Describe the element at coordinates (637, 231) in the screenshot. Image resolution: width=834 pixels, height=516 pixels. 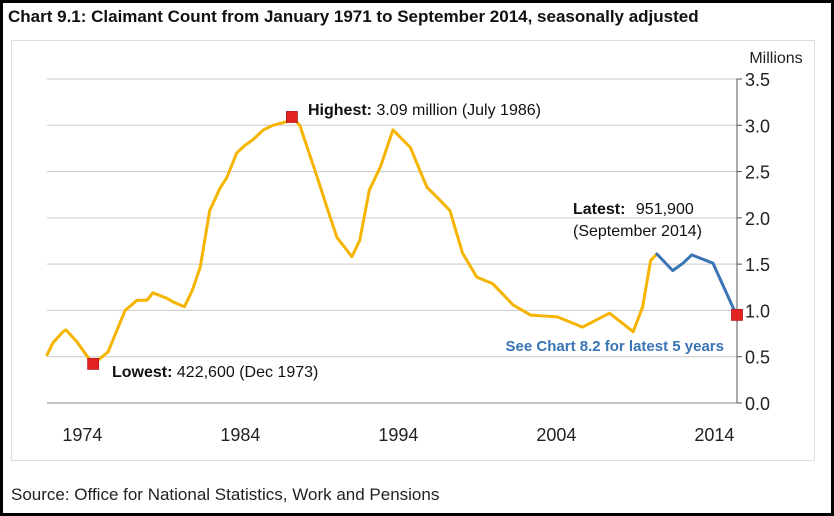
I see `latest-date: (September 2014)` at that location.